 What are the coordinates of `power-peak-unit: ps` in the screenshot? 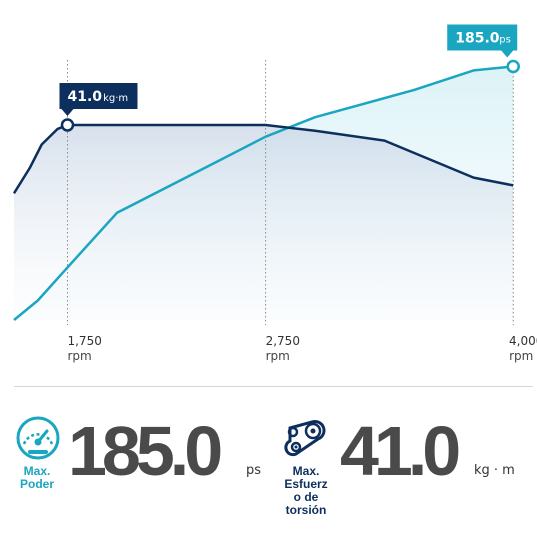 It's located at (505, 40).